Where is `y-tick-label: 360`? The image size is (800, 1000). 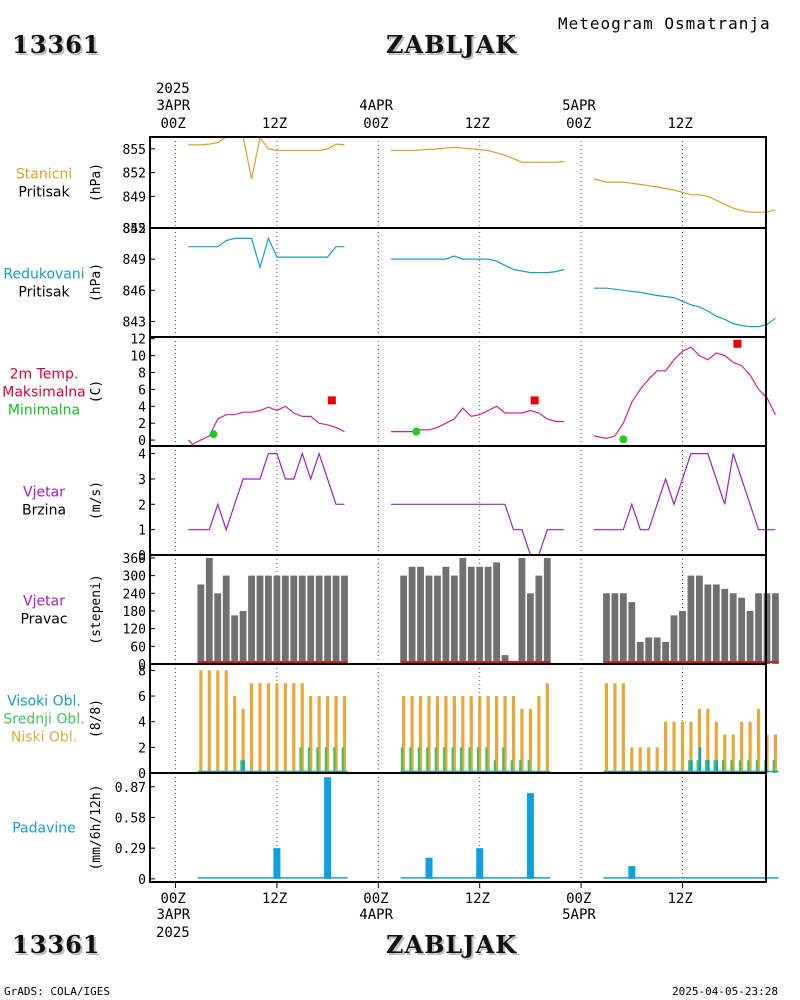
y-tick-label: 360 is located at coordinates (134, 559).